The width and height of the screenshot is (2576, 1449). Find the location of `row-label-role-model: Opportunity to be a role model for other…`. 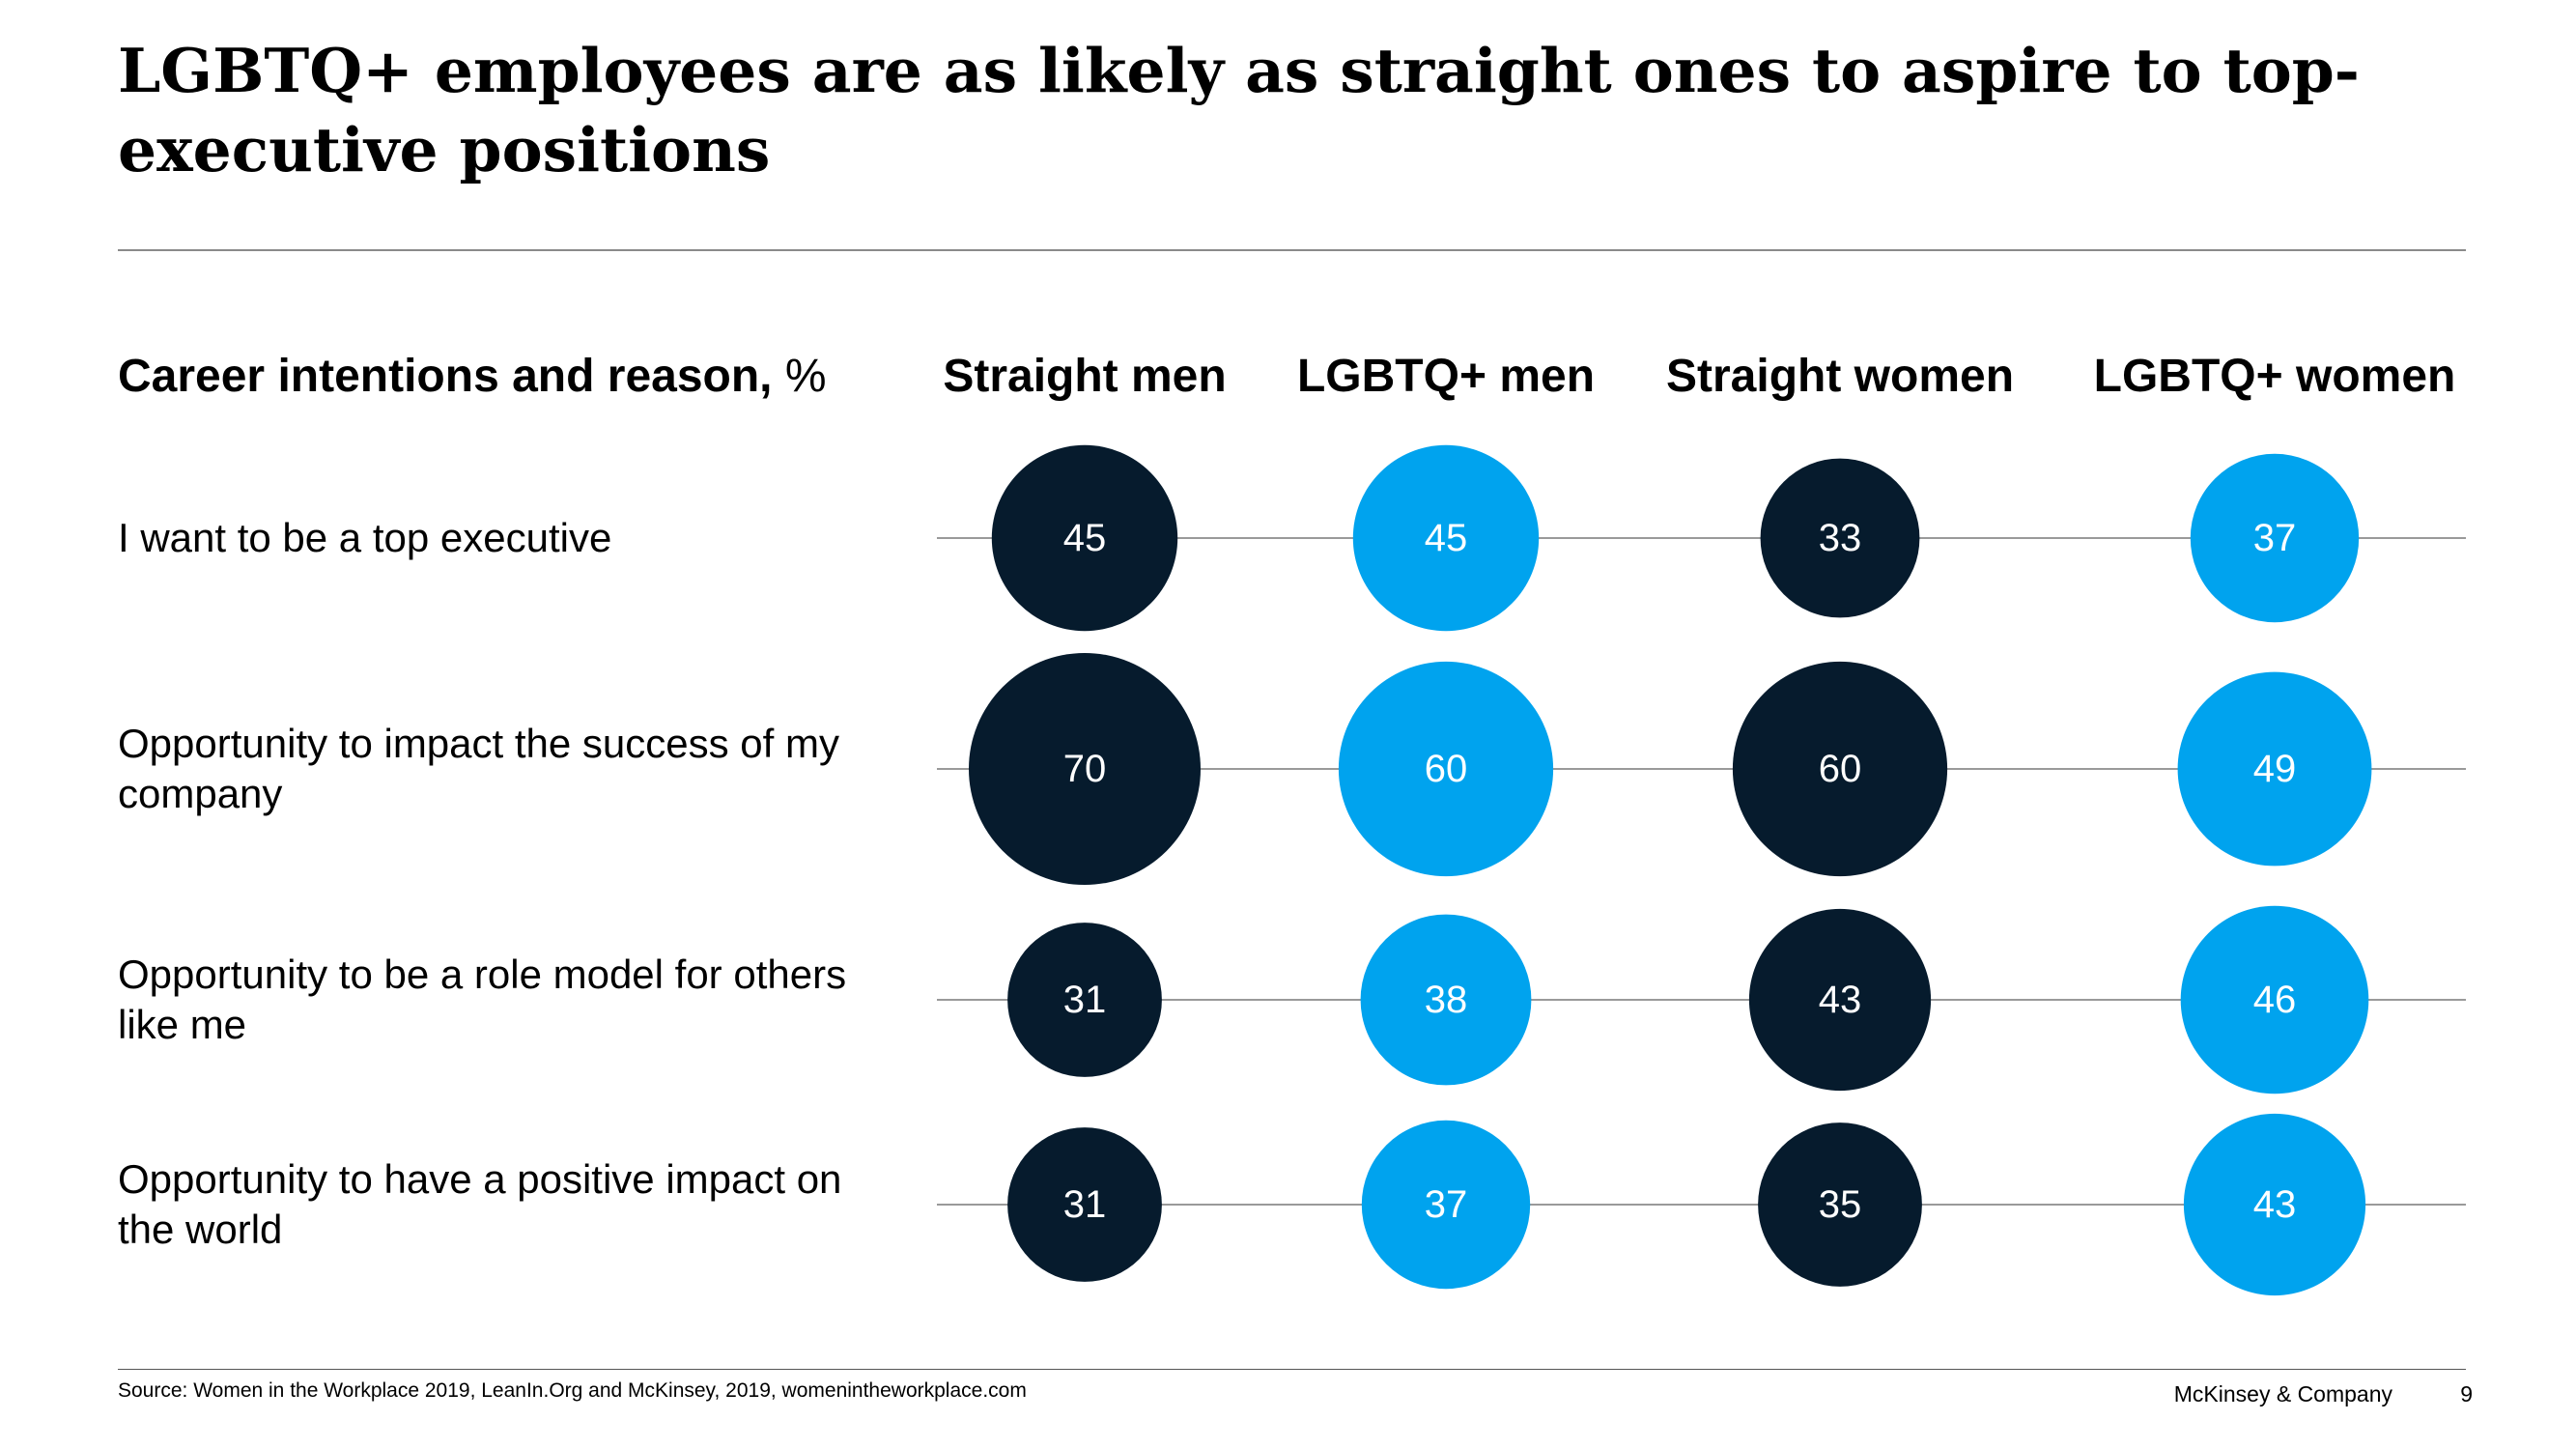

row-label-role-model: Opportunity to be a role model for other… is located at coordinates (482, 999).